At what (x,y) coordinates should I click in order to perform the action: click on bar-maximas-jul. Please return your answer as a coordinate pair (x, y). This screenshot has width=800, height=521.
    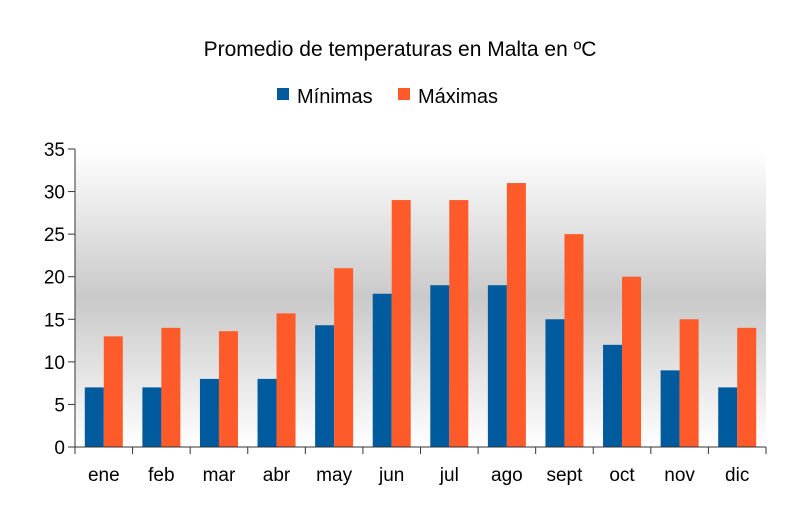
    Looking at the image, I should click on (459, 323).